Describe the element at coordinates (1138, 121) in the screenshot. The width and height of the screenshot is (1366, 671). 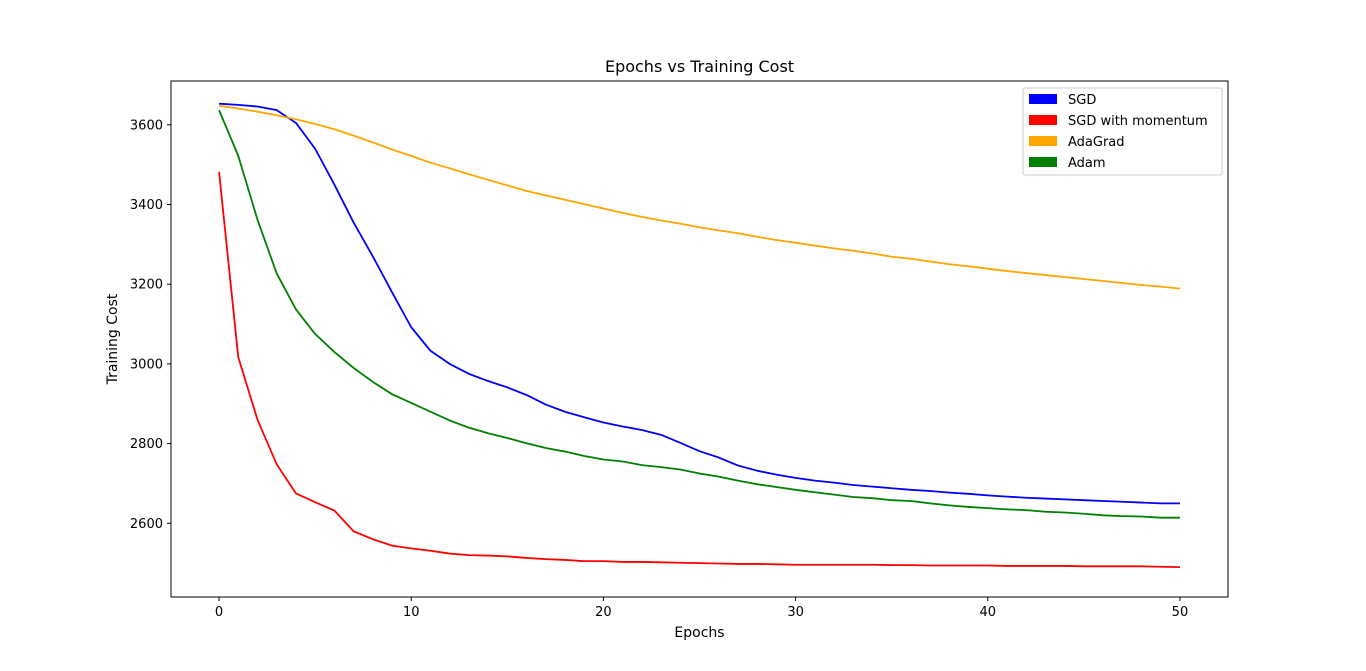
I see `legend-label: SGD with momentum` at that location.